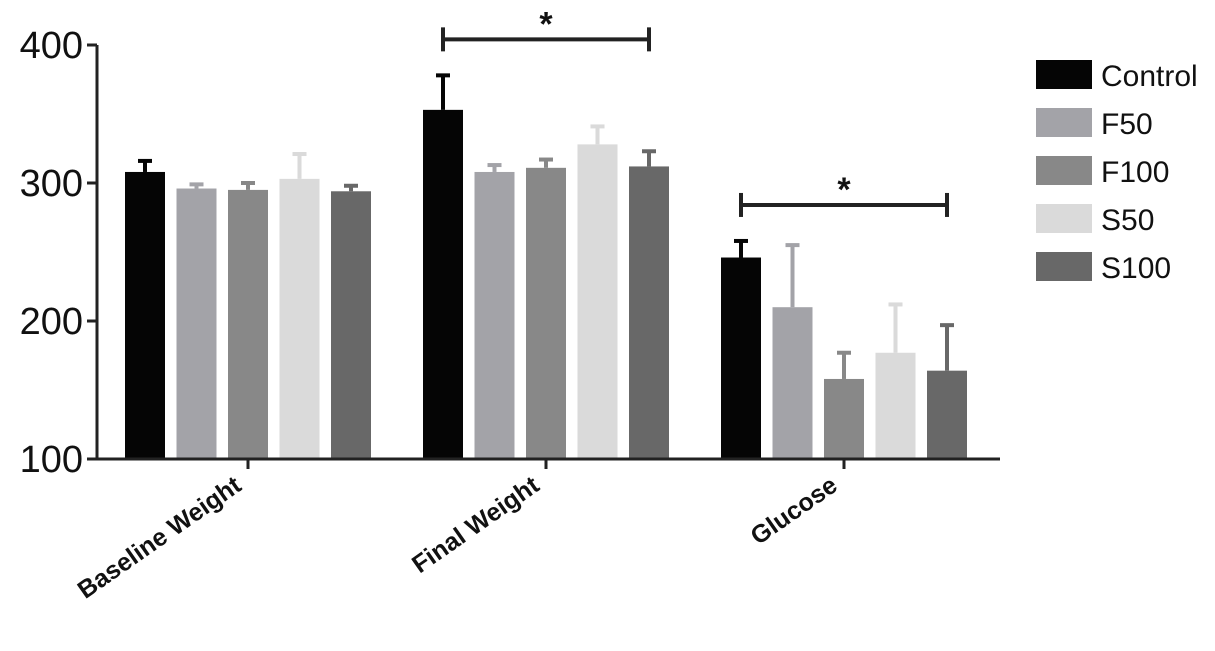  I want to click on significance-label-0: *, so click(546, 24).